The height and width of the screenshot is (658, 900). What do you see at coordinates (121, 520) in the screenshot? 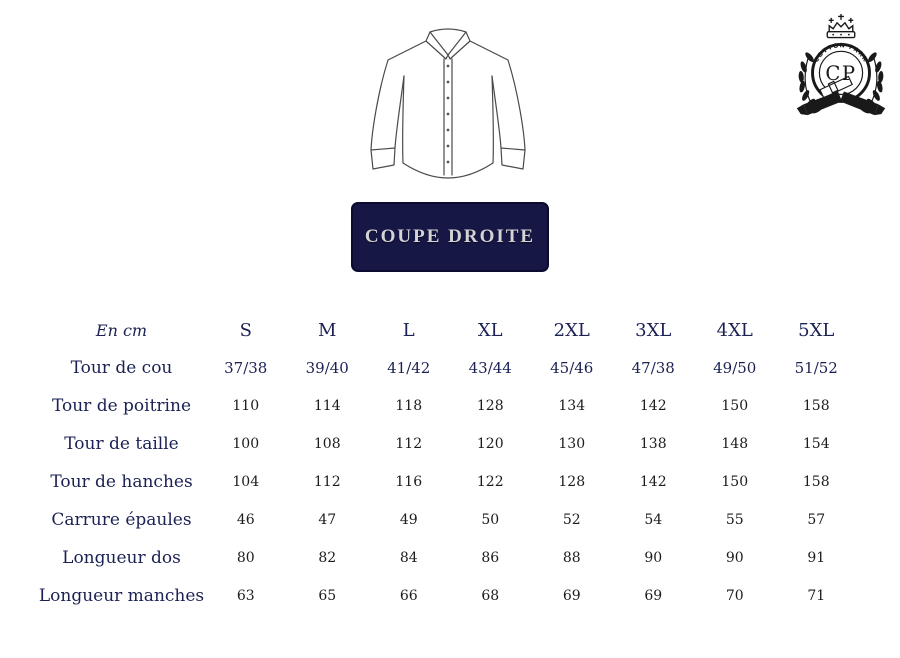
I see `row-label-carrure-epaules: Carrure épaules` at bounding box center [121, 520].